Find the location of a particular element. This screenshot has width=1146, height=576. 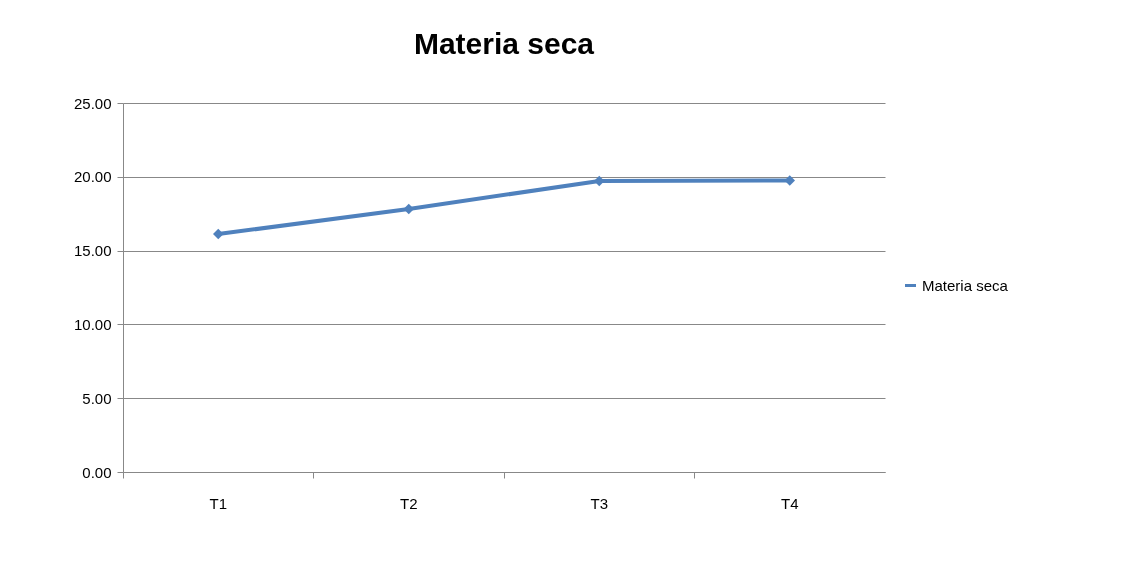

x-tick-label: T2 is located at coordinates (408, 503).